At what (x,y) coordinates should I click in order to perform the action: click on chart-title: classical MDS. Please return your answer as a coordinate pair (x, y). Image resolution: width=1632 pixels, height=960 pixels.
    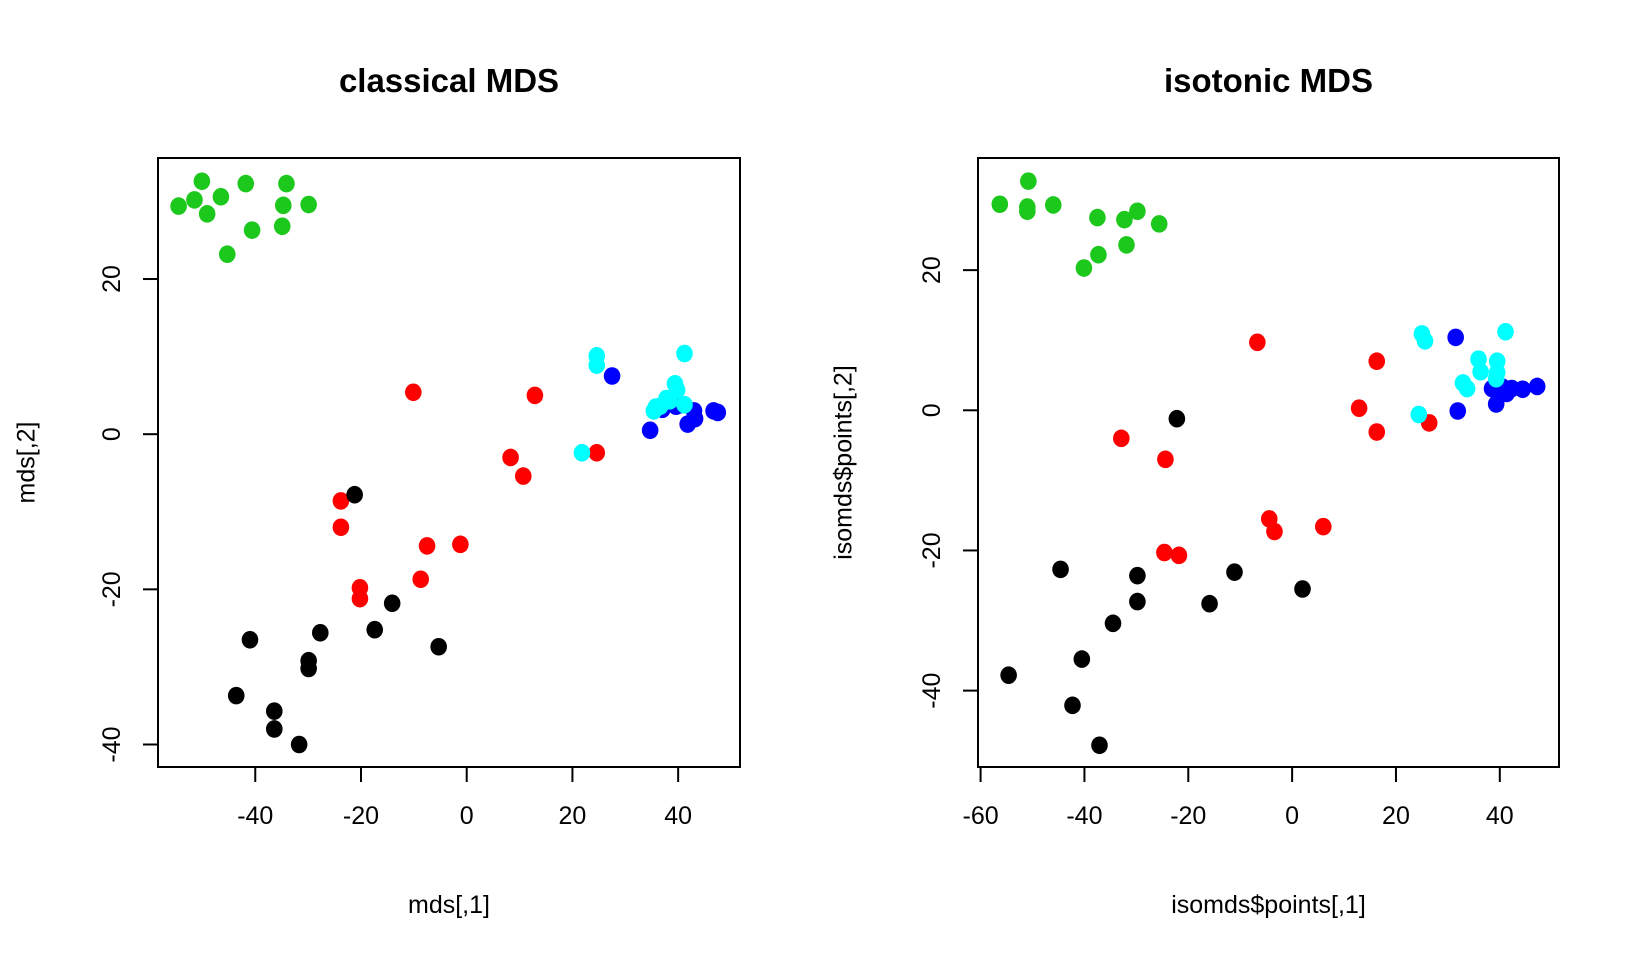
    Looking at the image, I should click on (449, 80).